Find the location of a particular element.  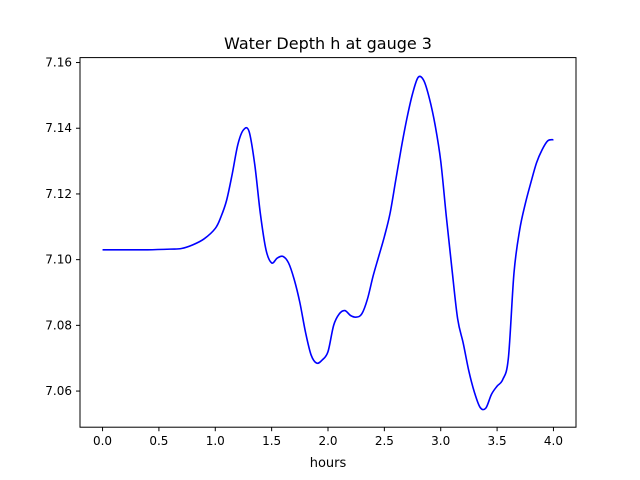

y-tick-label: 7.10 is located at coordinates (58, 260).